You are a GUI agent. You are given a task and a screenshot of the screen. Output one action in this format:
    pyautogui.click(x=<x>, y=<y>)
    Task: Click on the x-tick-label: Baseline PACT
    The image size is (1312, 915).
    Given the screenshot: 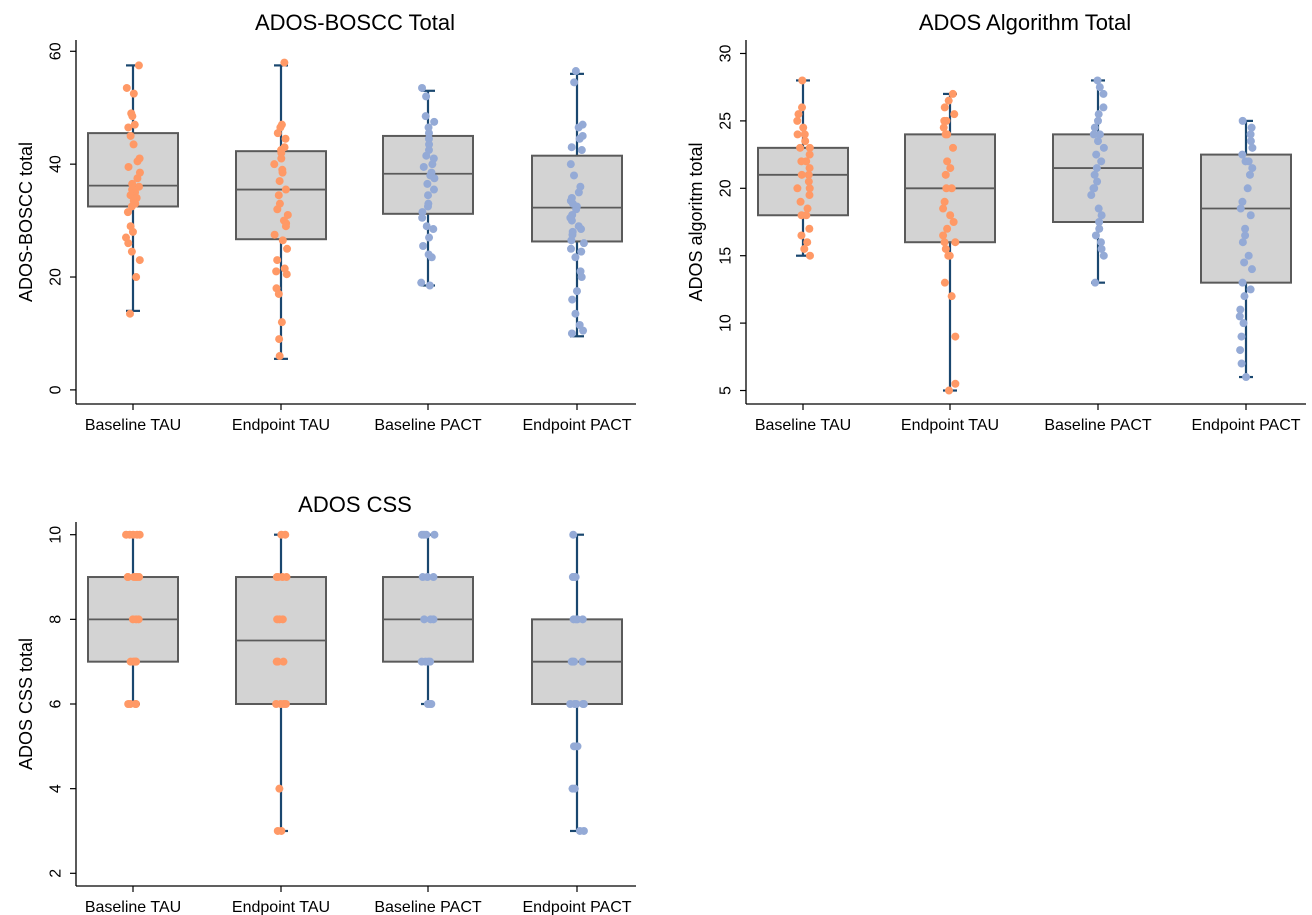 What is the action you would take?
    pyautogui.click(x=428, y=907)
    